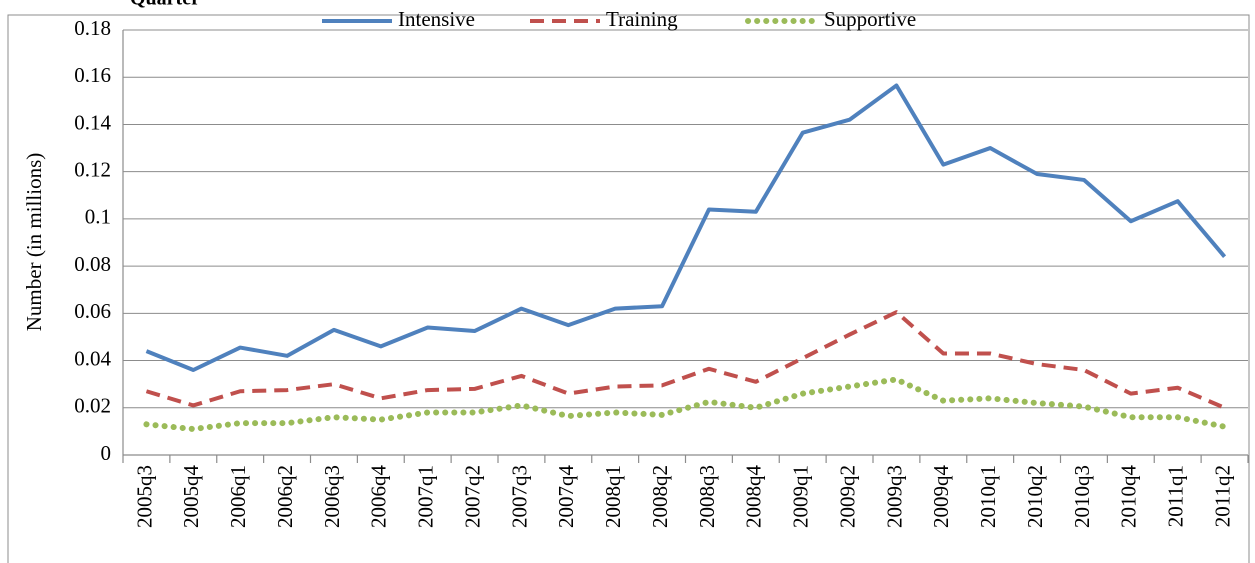 This screenshot has width=1255, height=563. What do you see at coordinates (92, 169) in the screenshot?
I see `y-tick-label: 0.12` at bounding box center [92, 169].